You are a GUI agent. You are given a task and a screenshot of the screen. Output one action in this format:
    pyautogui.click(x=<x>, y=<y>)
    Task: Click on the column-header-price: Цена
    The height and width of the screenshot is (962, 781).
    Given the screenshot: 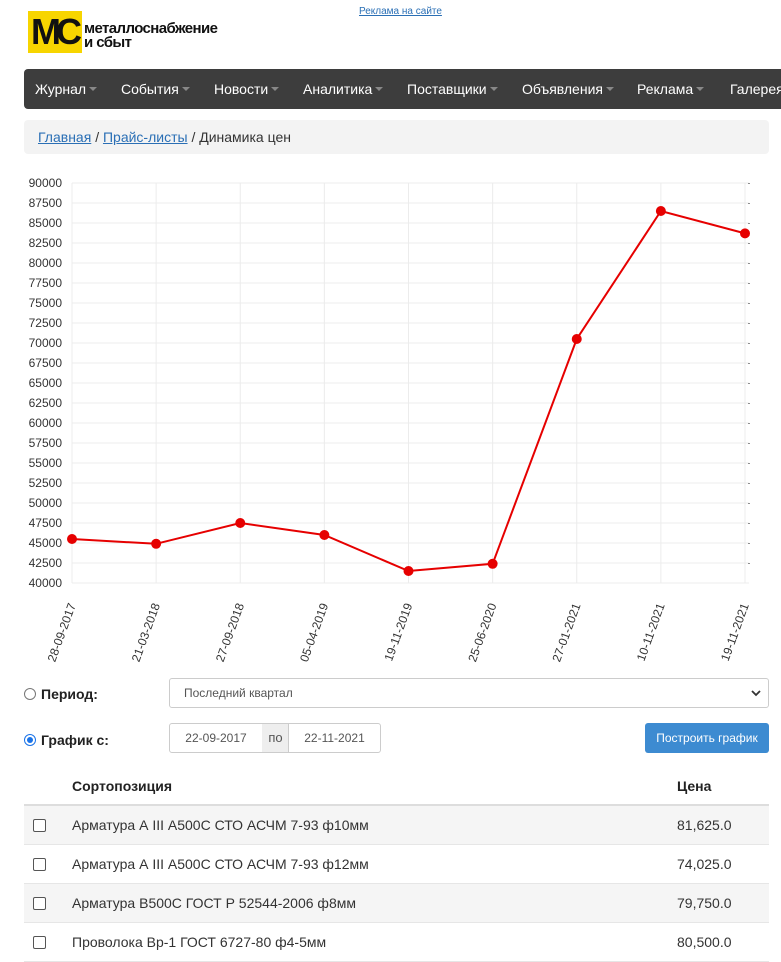 What is the action you would take?
    pyautogui.click(x=694, y=786)
    